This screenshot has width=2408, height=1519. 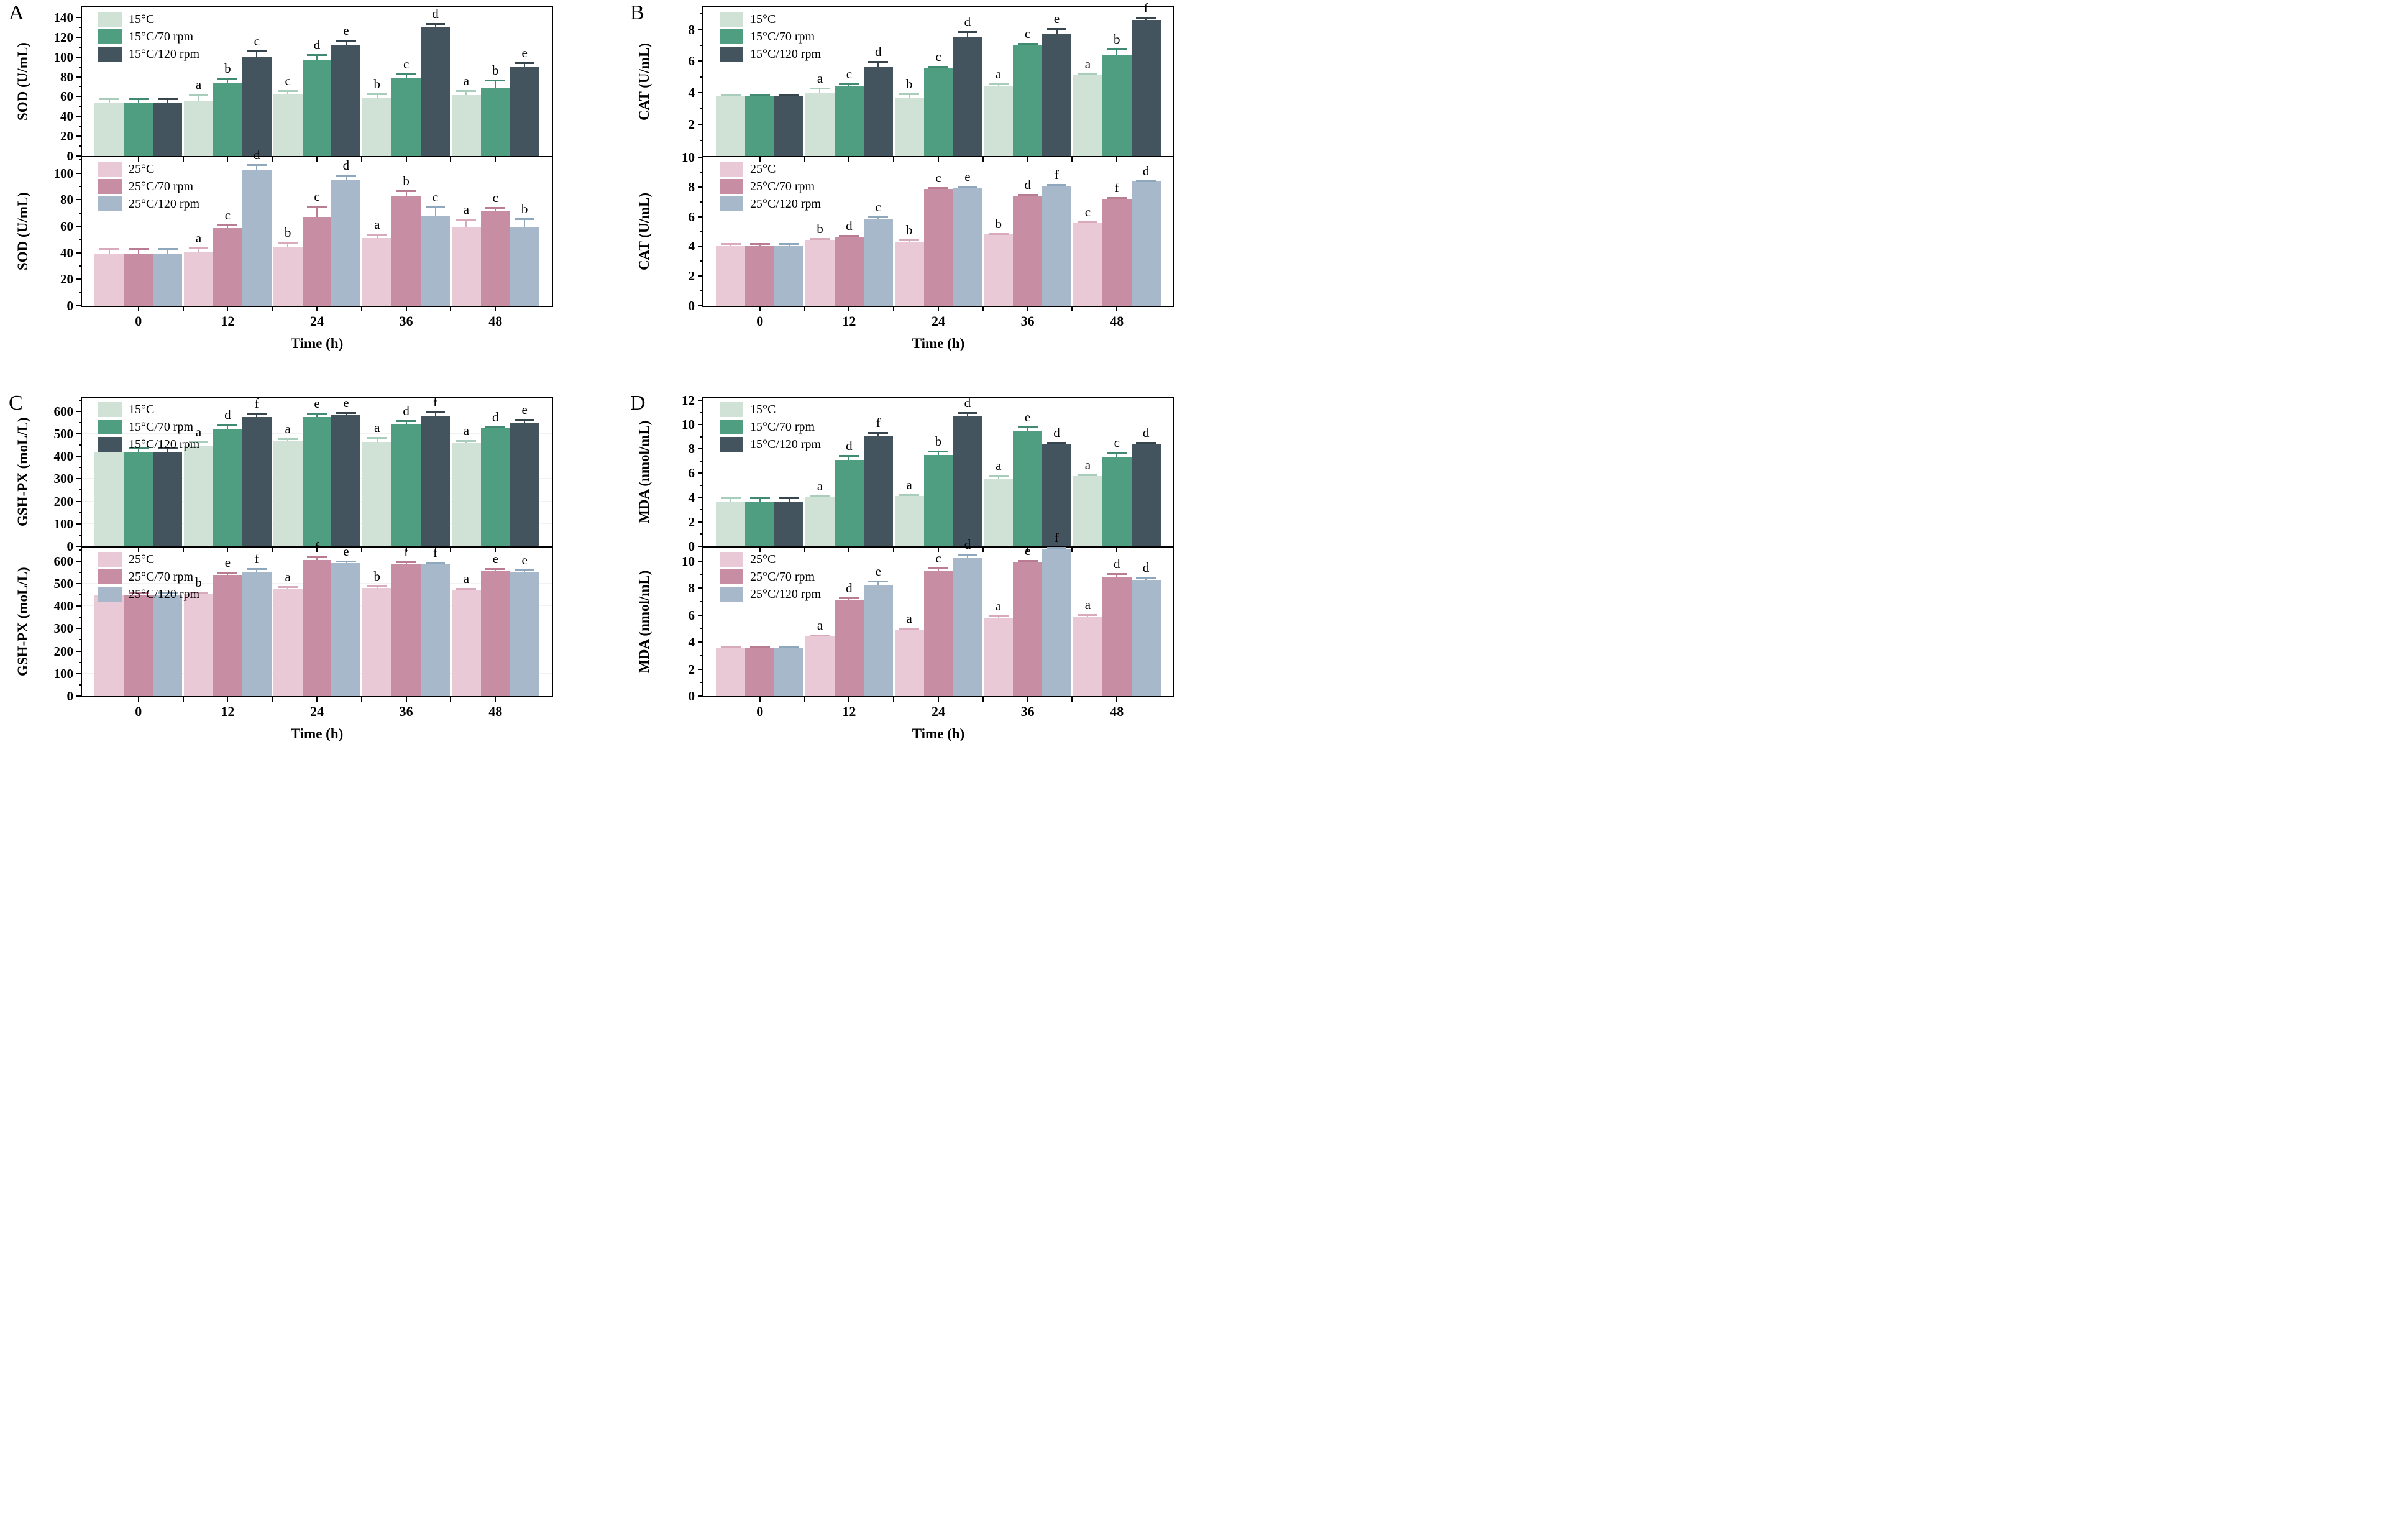 I want to click on bar-25°C-48h: c, so click(x=1087, y=231).